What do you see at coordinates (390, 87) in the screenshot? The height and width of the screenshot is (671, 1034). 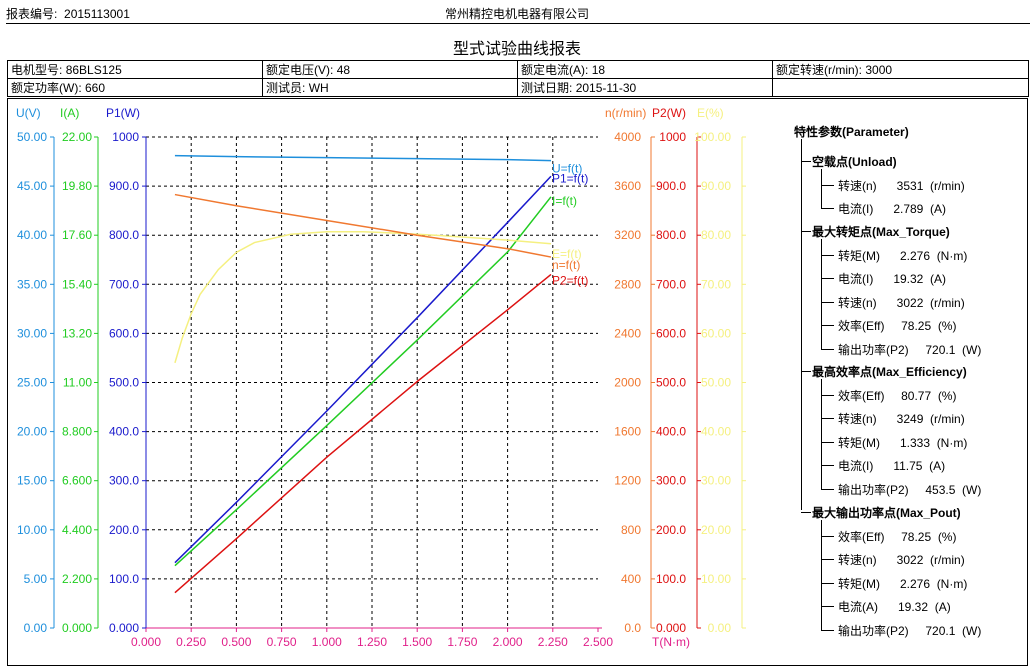 I see `info-tester: 测试员: WH` at bounding box center [390, 87].